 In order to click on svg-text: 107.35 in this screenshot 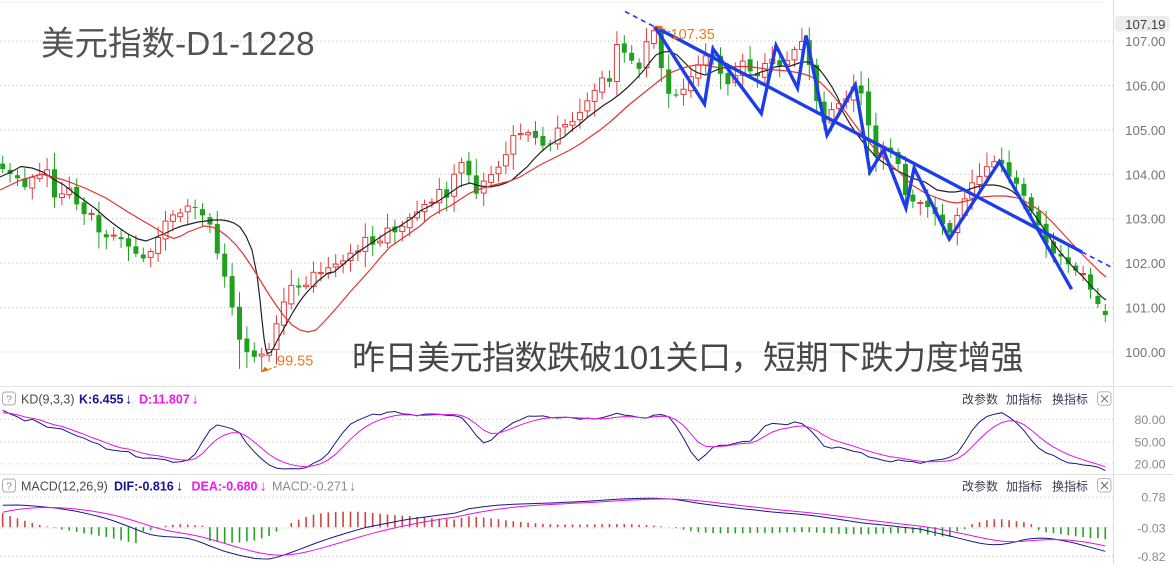, I will do `click(693, 35)`.